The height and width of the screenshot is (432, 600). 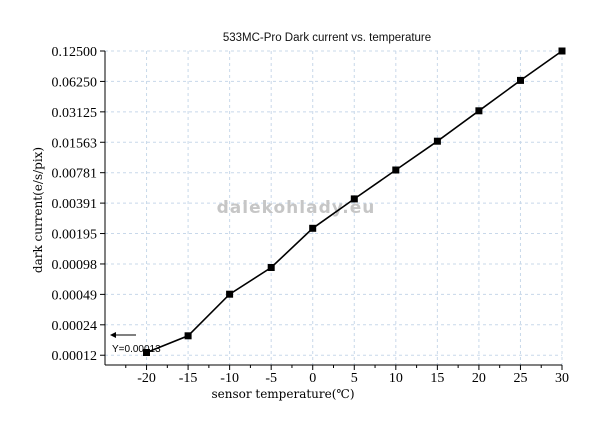 What do you see at coordinates (75, 52) in the screenshot?
I see `y-tick-label: 0.12500` at bounding box center [75, 52].